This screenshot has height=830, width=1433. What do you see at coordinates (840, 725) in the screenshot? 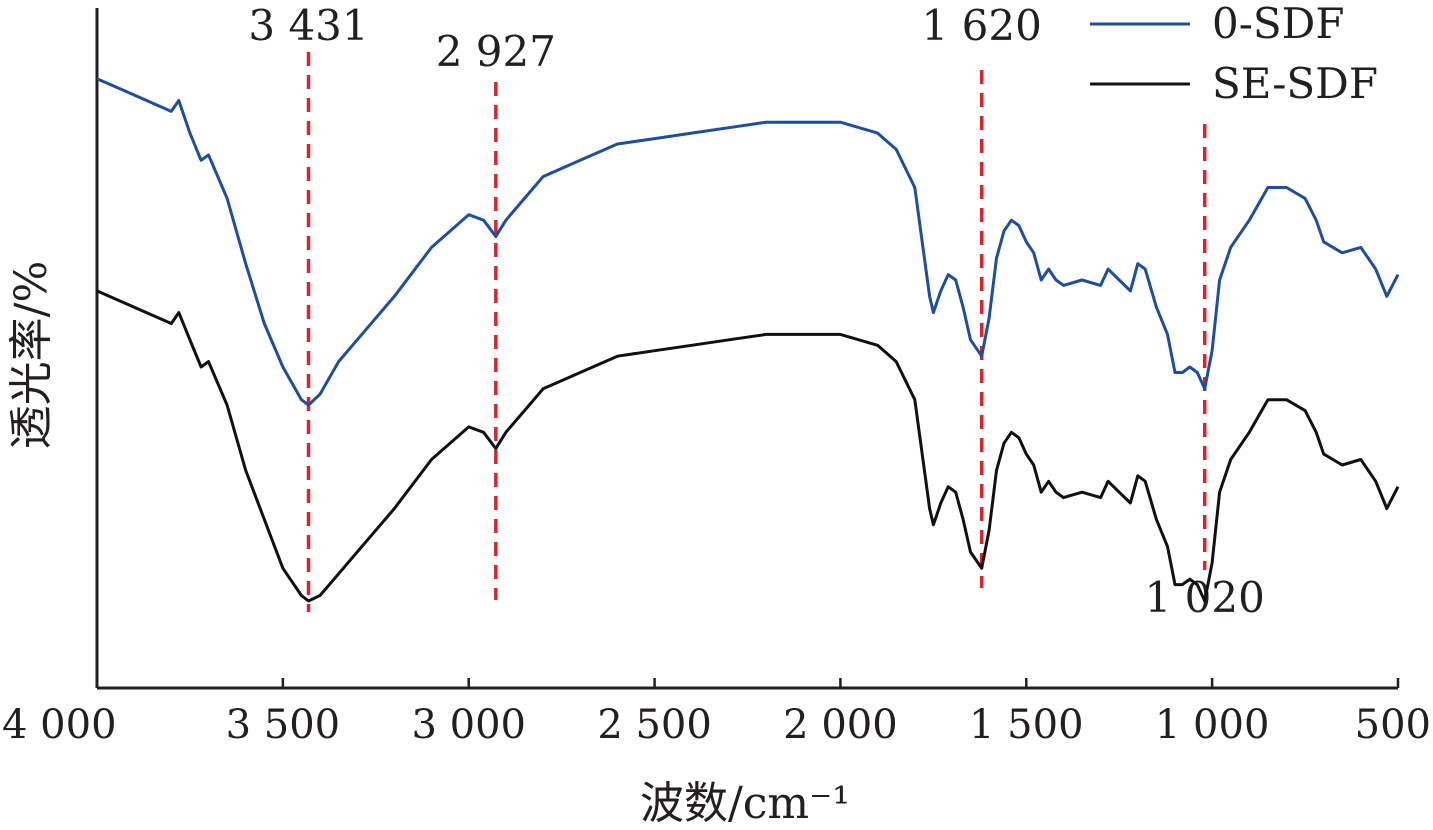
I see `x-tick-label: 2 000` at bounding box center [840, 725].